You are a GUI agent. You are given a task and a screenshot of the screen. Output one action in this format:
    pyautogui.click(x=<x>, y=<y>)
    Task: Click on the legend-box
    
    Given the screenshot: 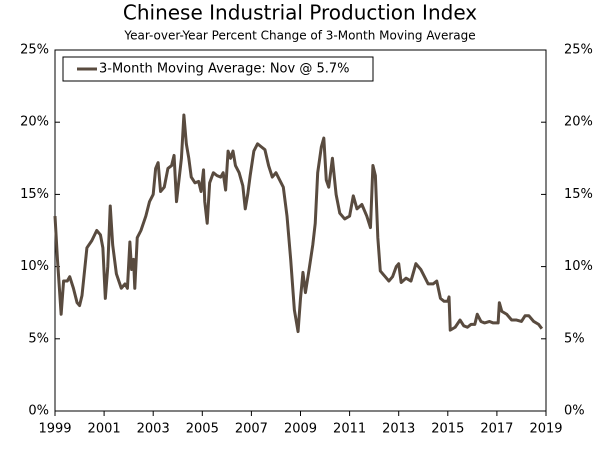 What is the action you would take?
    pyautogui.click(x=218, y=69)
    